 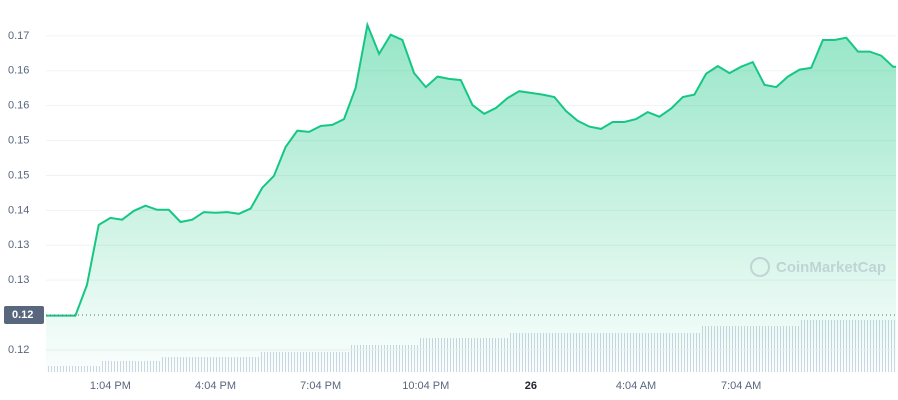 I want to click on x-tick-label: 10:04 PM, so click(x=425, y=386).